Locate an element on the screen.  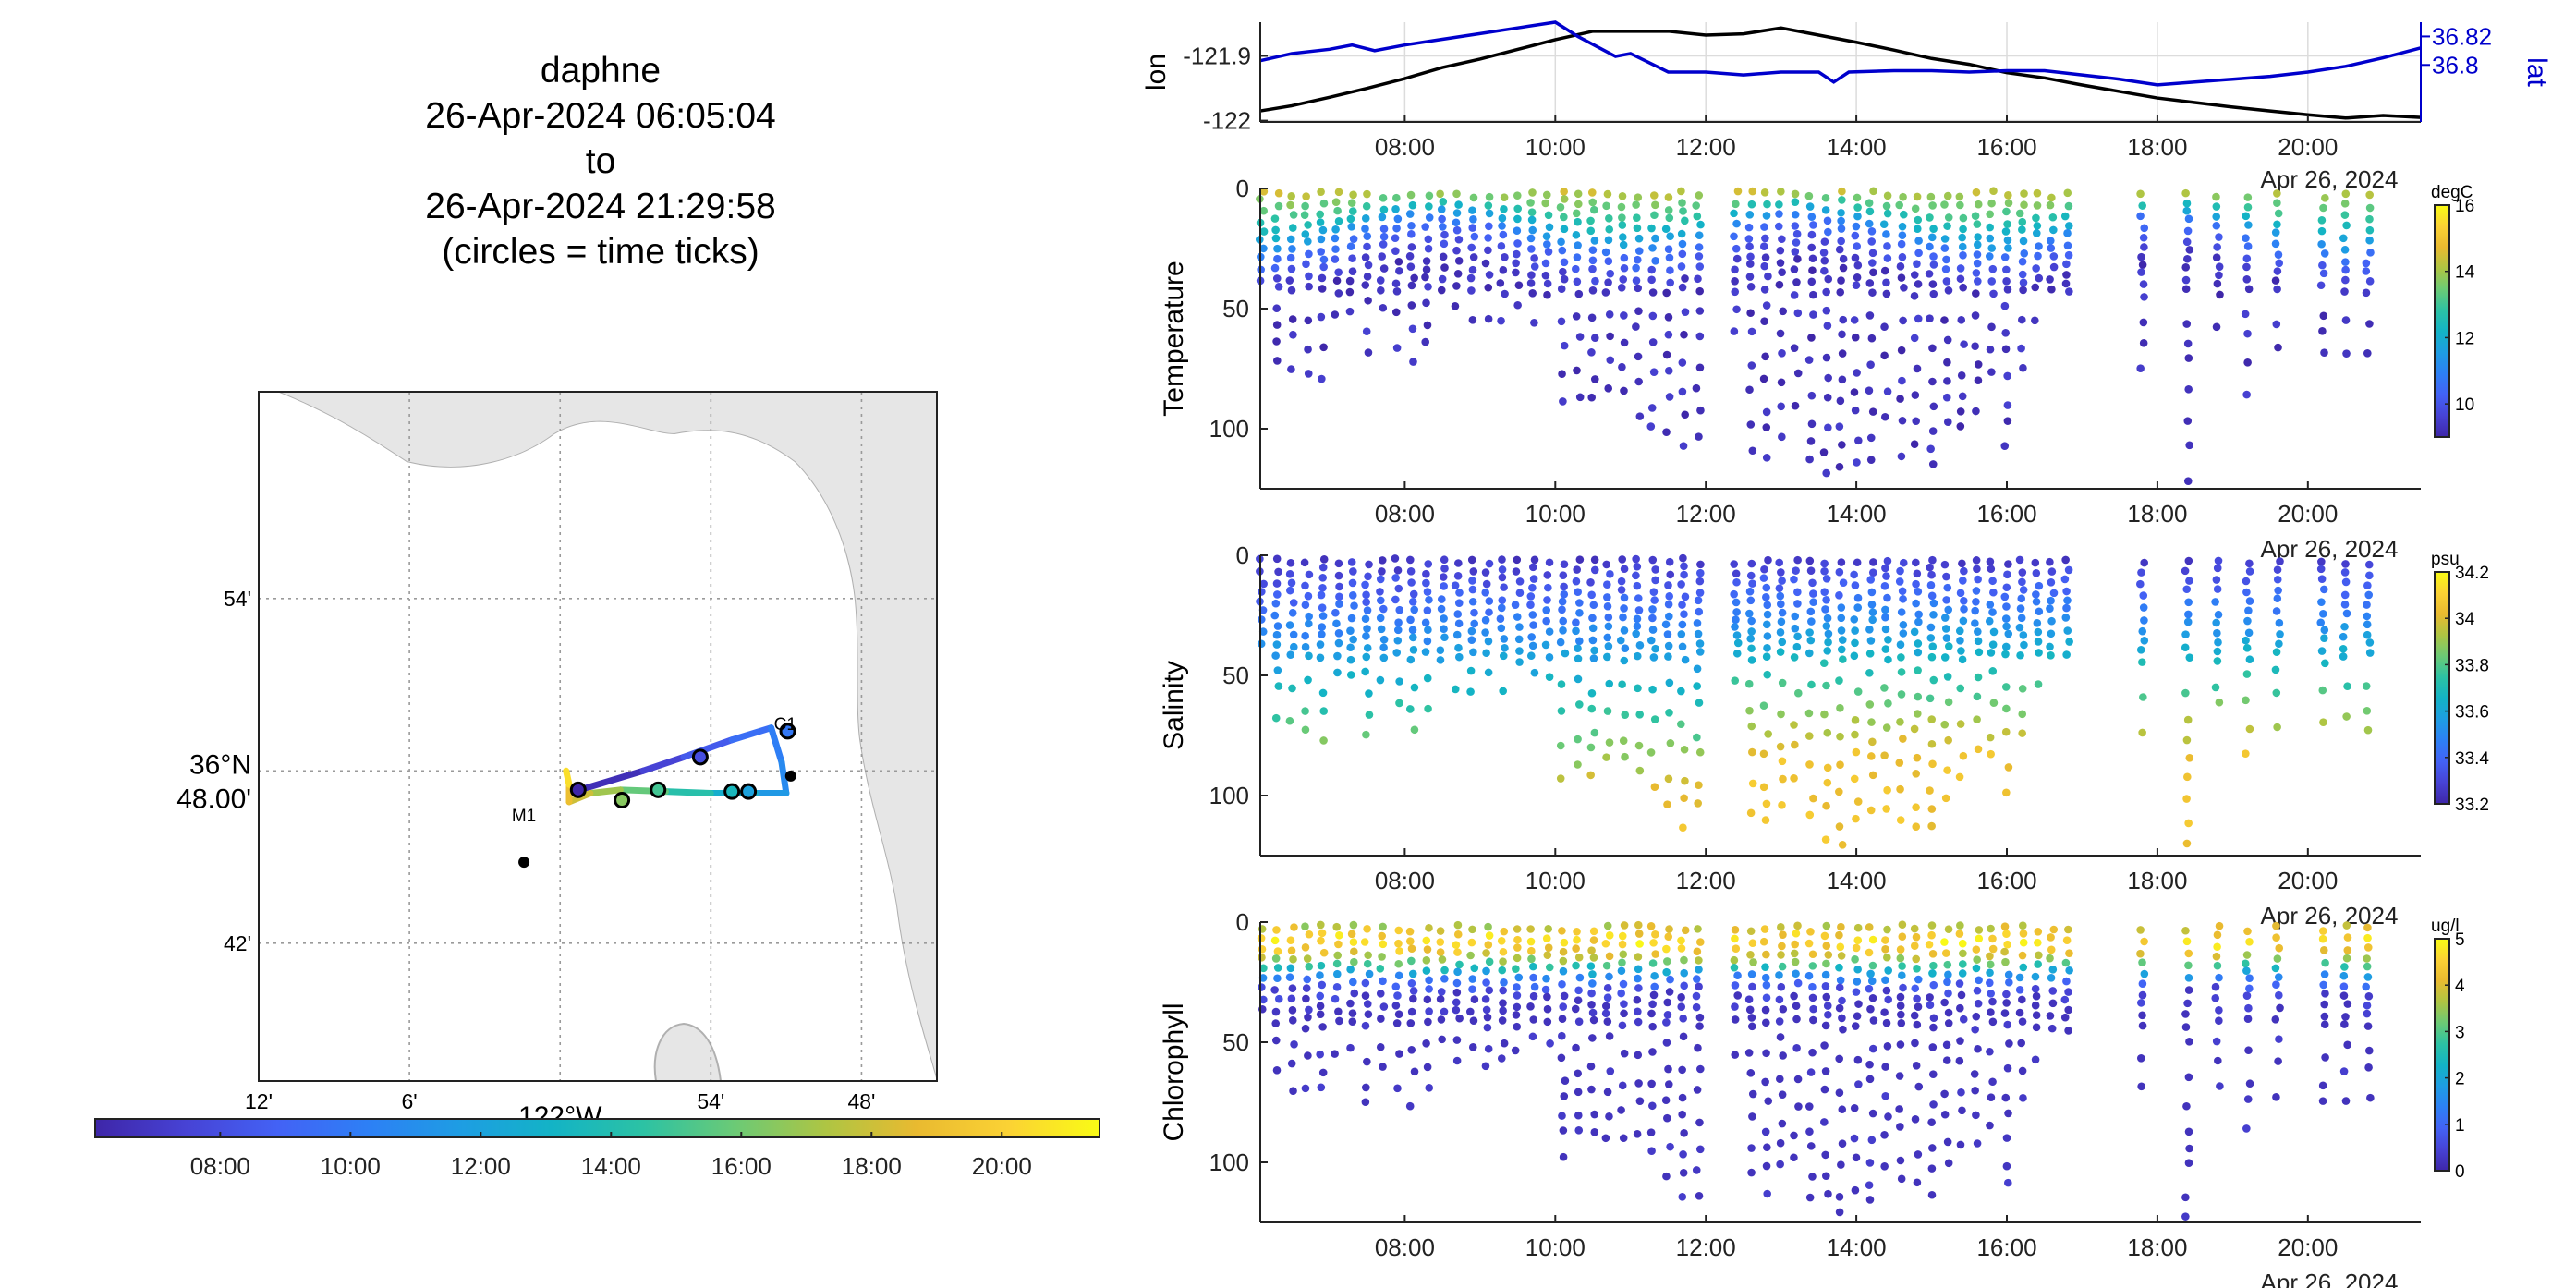
chlorophyll-section-colorbar-label: 4 is located at coordinates (2460, 986).